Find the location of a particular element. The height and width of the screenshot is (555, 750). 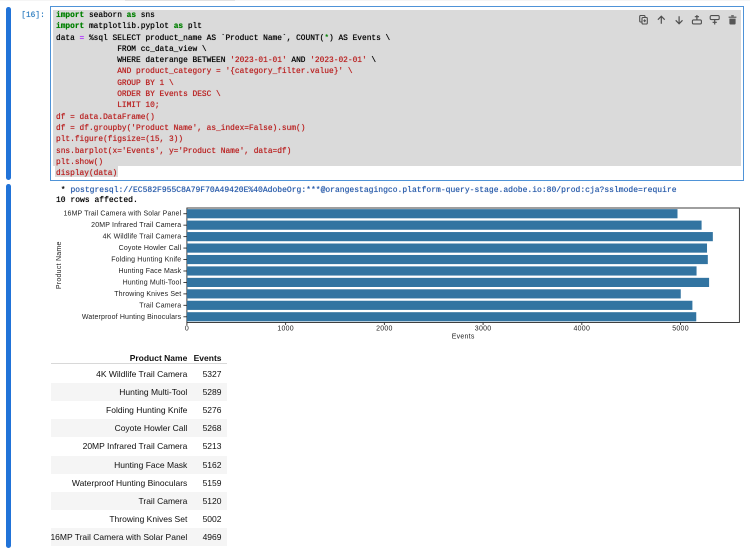

svg-text: 4K Wildlife Trail Camera is located at coordinates (142, 237).